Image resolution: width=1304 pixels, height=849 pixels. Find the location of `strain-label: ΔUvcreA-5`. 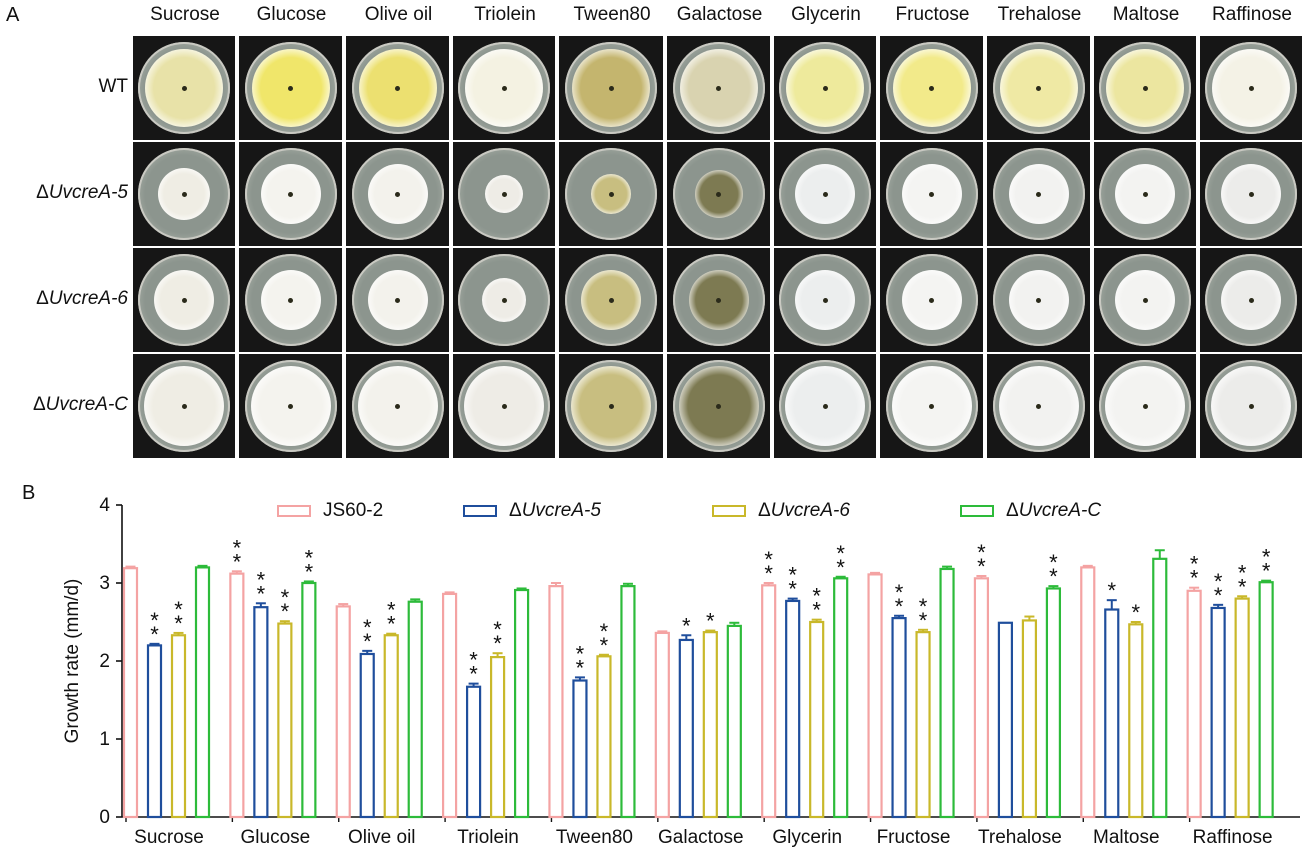

strain-label: ΔUvcreA-5 is located at coordinates (64, 193).